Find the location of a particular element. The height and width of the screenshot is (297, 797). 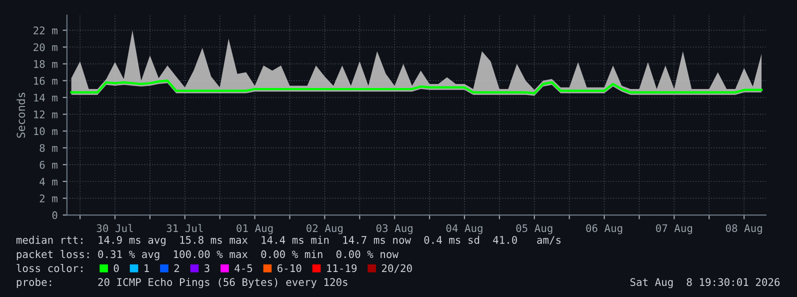

legend-label: 0 is located at coordinates (116, 268).